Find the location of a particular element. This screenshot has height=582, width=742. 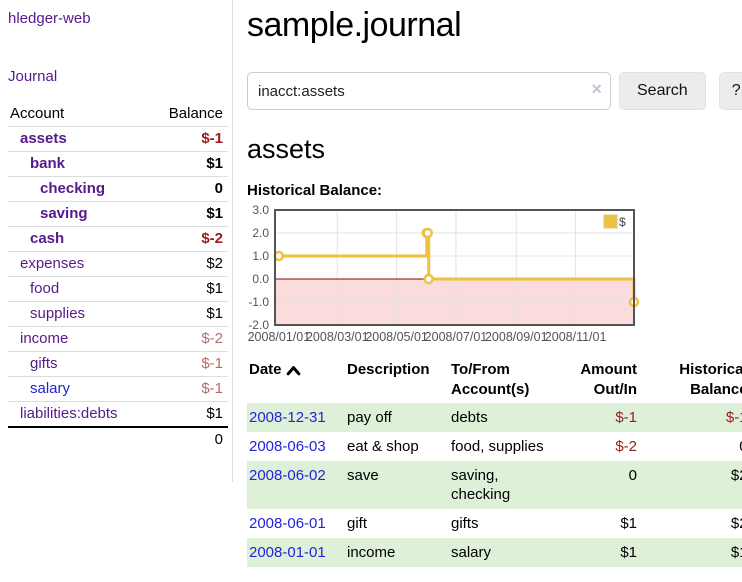

transaction-date-link: 2008-12-31 is located at coordinates (287, 417).